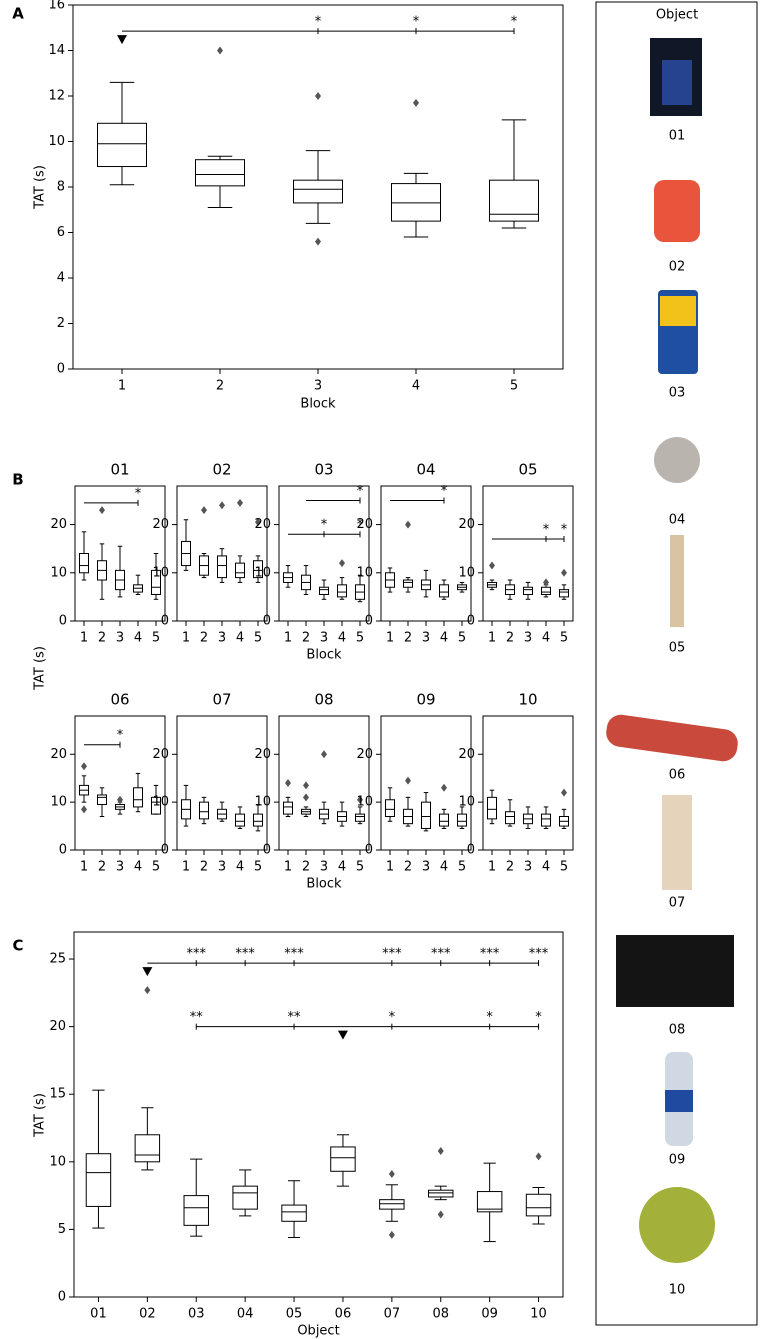 Image resolution: width=760 pixels, height=1339 pixels. Describe the element at coordinates (677, 648) in the screenshot. I see `object-label: 05` at that location.